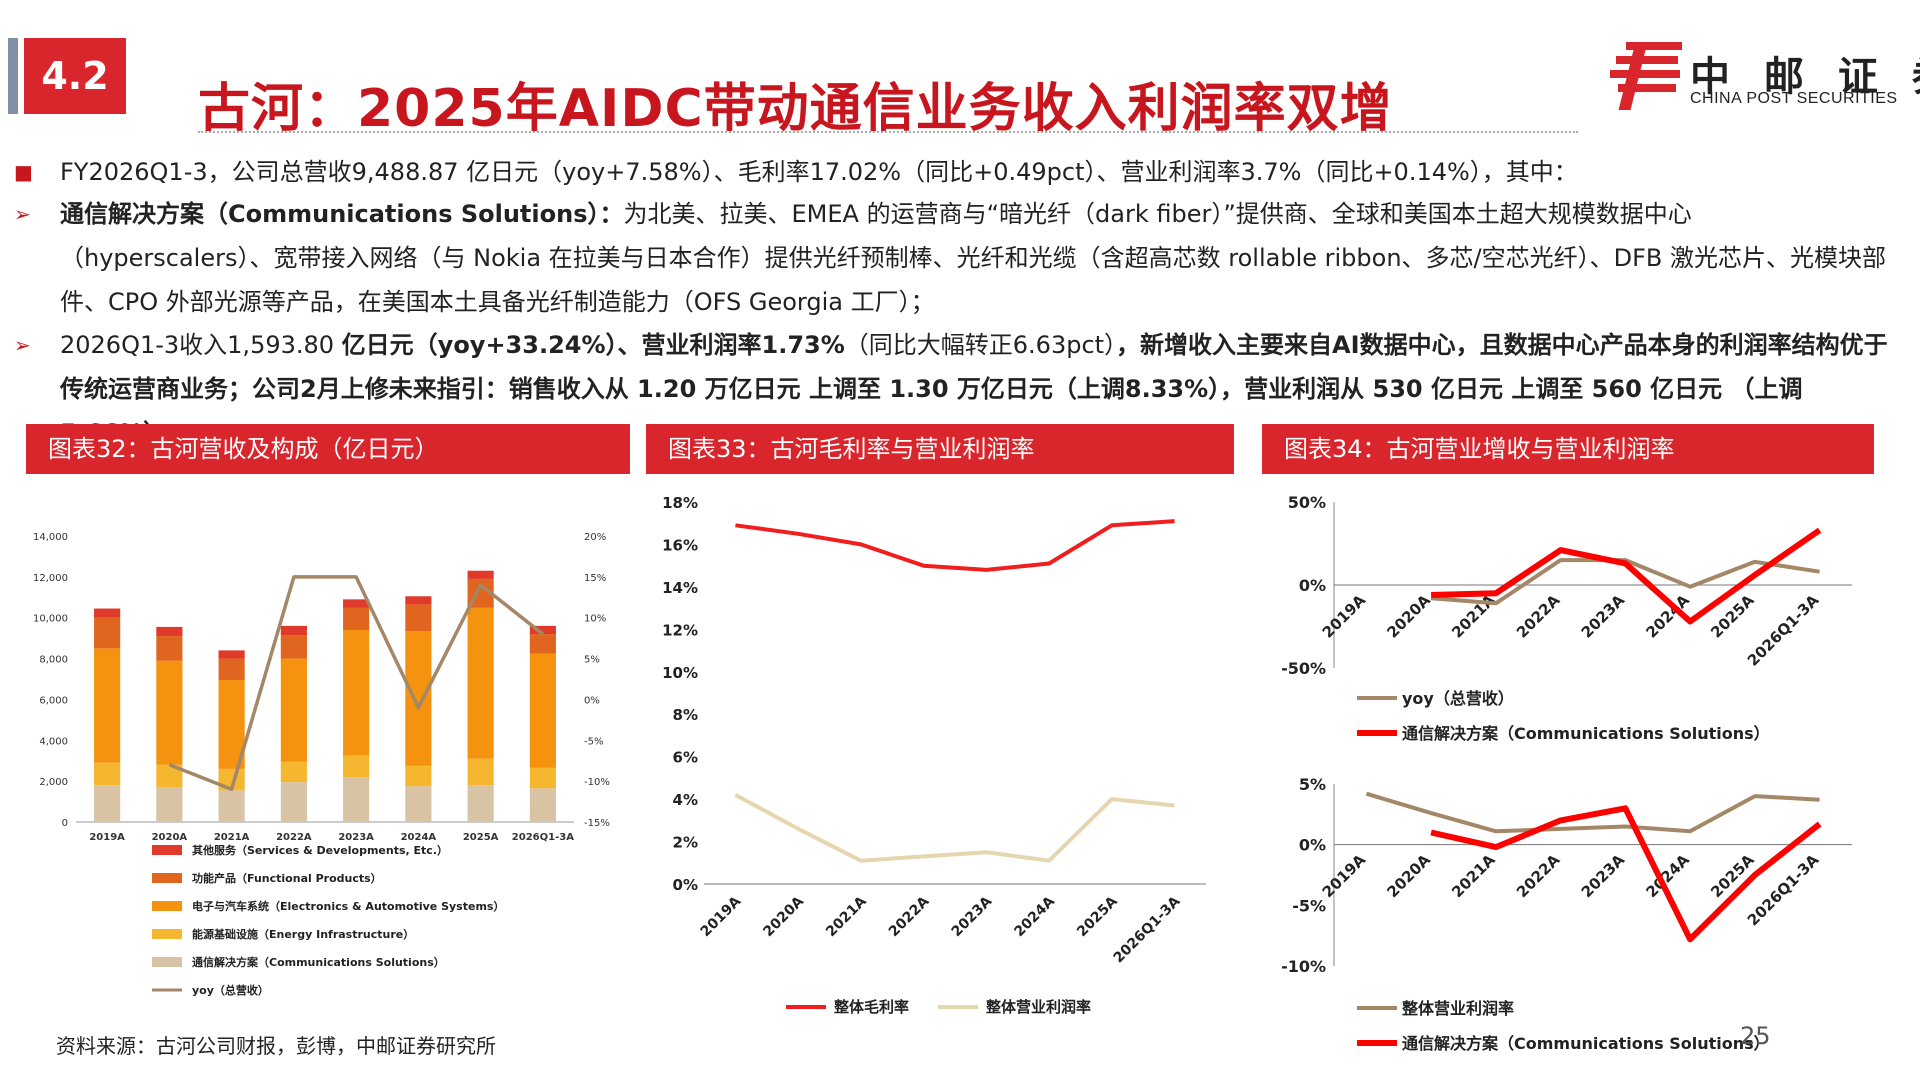 This screenshot has height=1080, width=1920. I want to click on section-accent-bar, so click(13, 76).